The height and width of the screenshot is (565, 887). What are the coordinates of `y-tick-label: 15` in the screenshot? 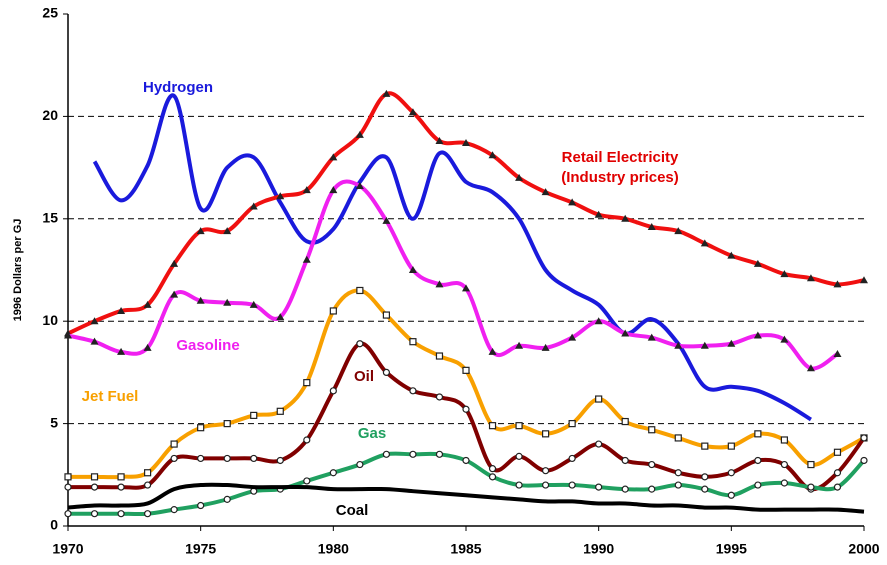 It's located at (50, 218).